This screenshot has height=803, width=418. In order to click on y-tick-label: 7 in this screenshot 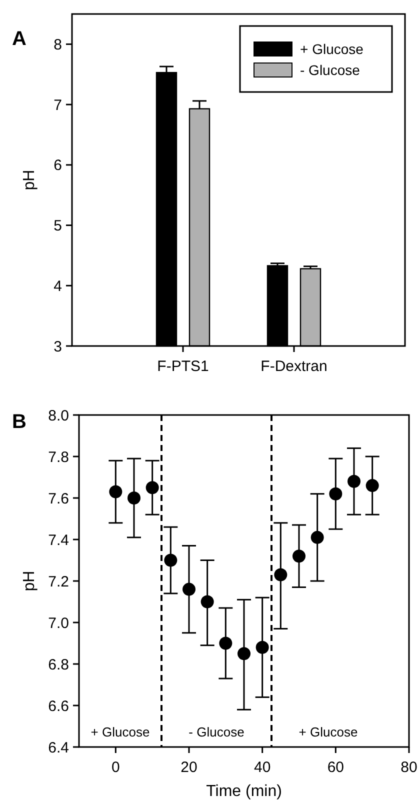, I will do `click(58, 105)`.